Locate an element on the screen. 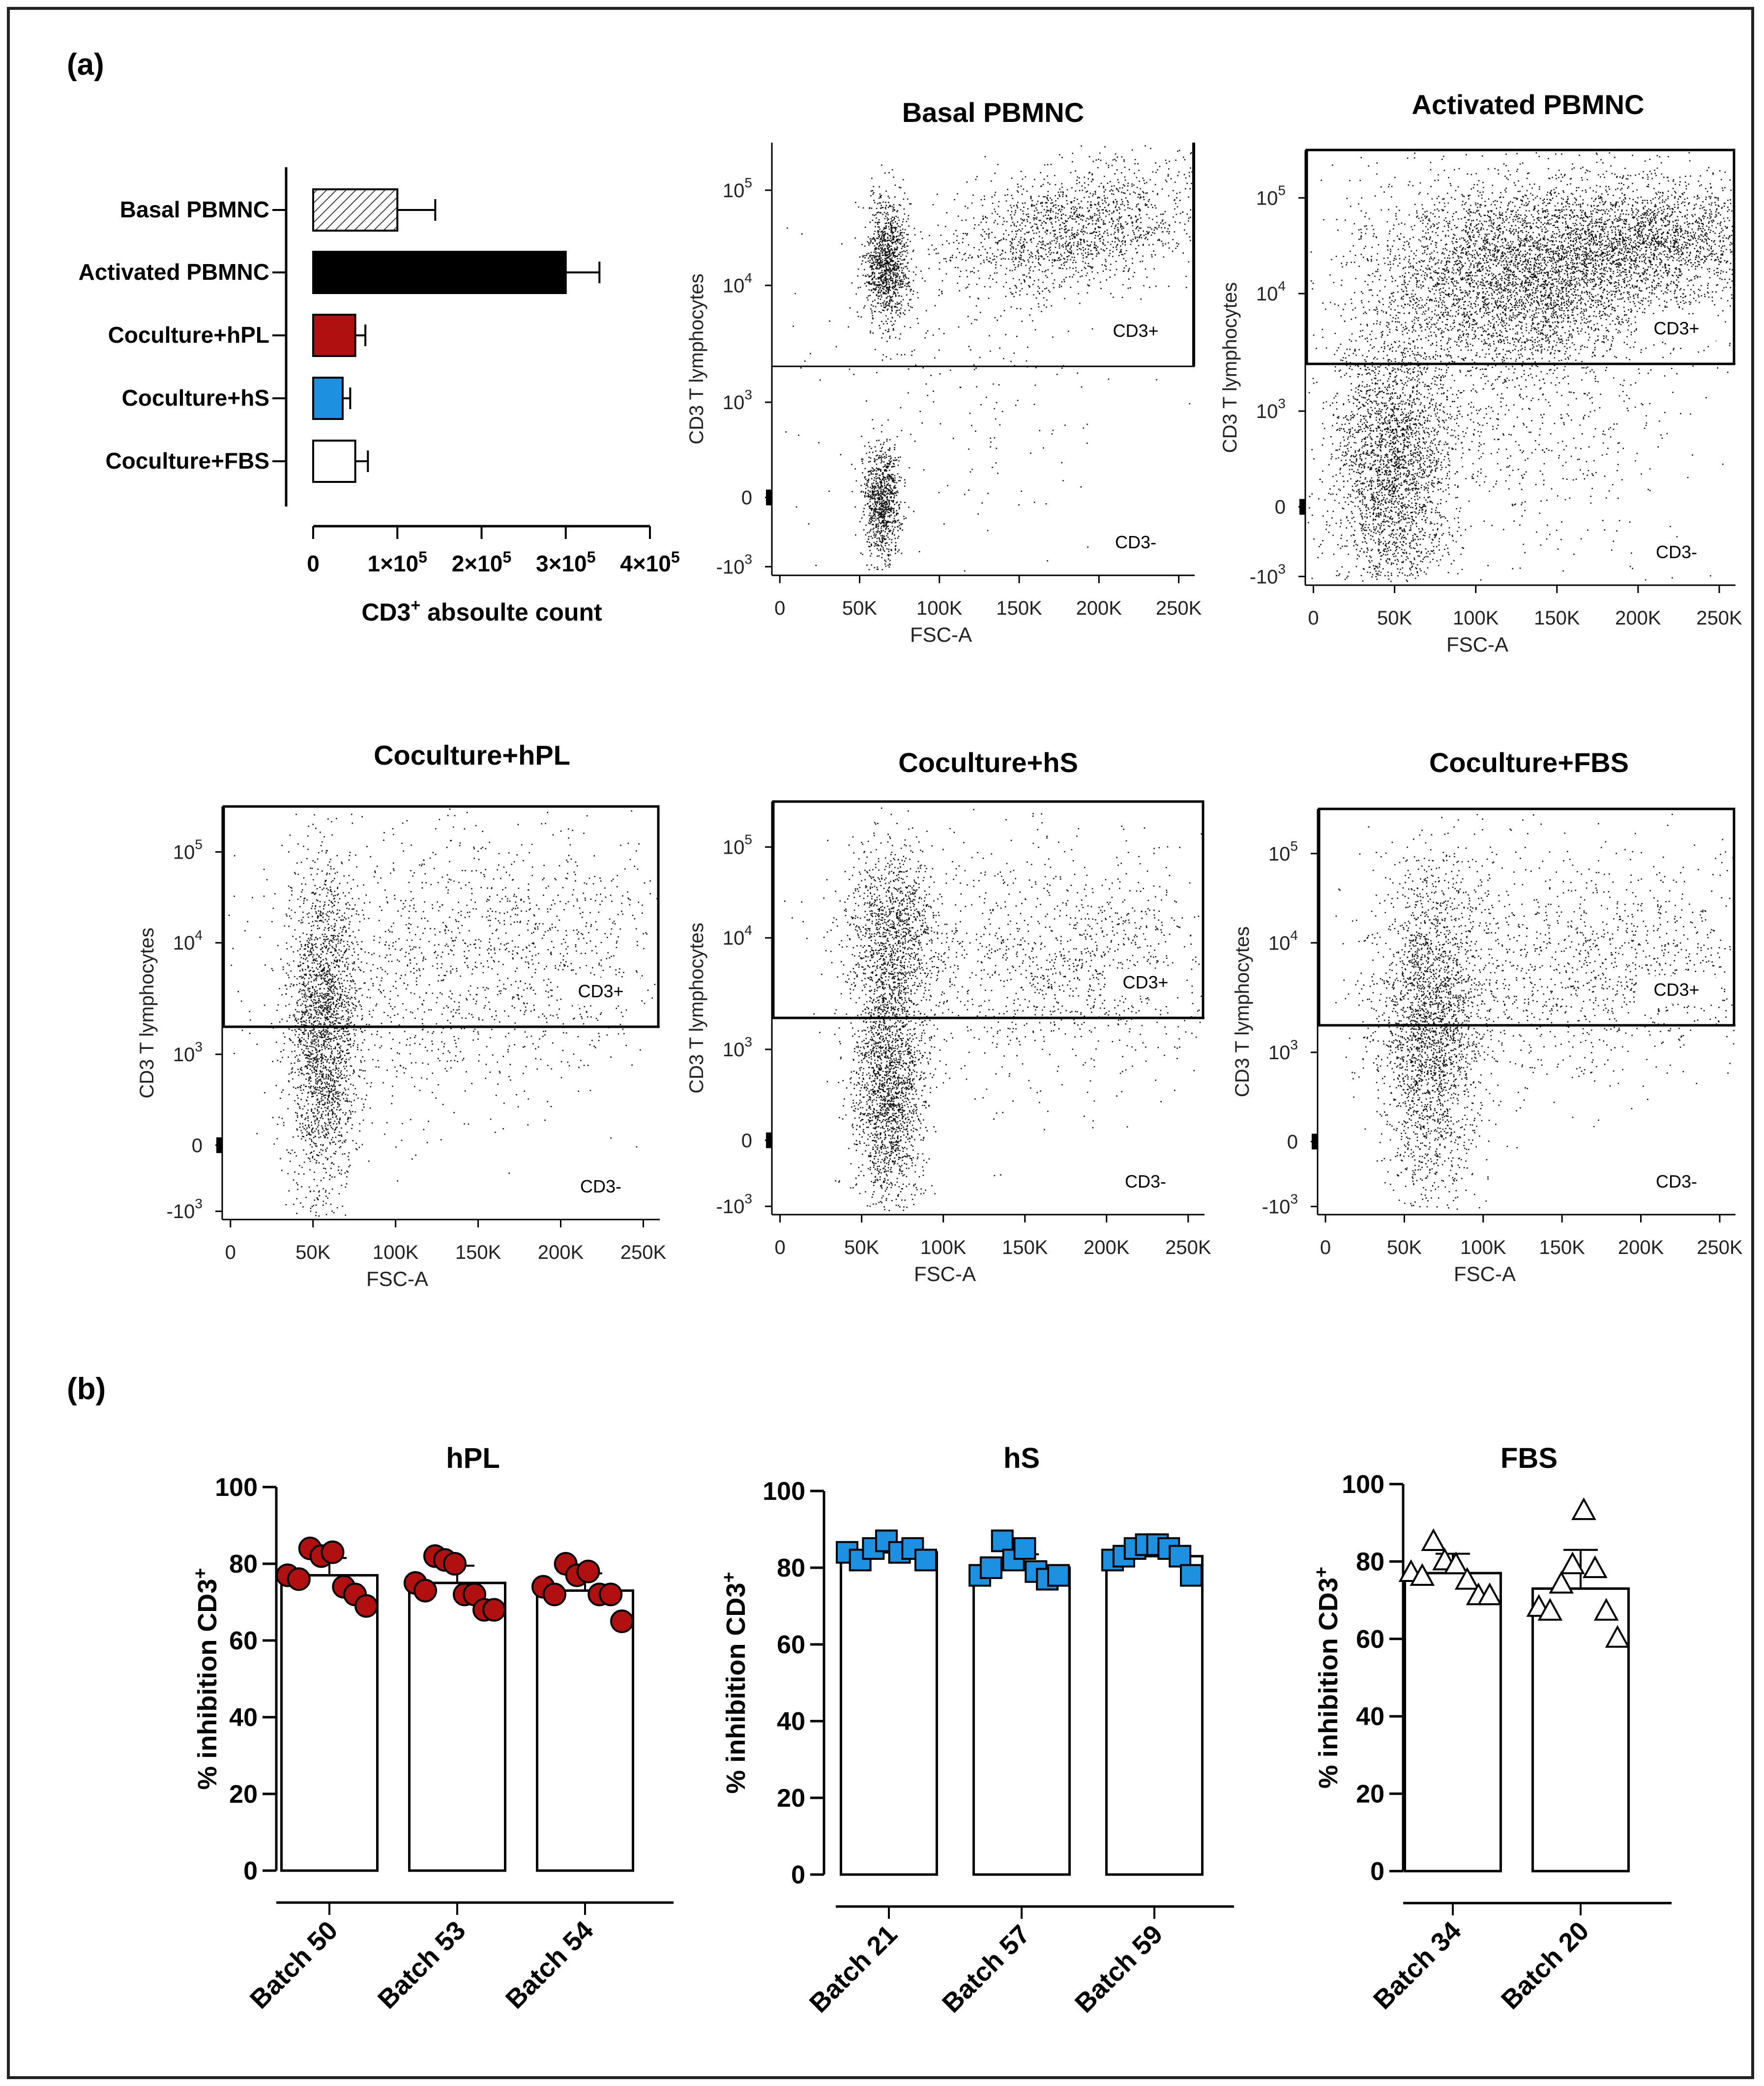 The height and width of the screenshot is (2086, 1764). x-tick-label: Batch 20 is located at coordinates (1545, 1965).